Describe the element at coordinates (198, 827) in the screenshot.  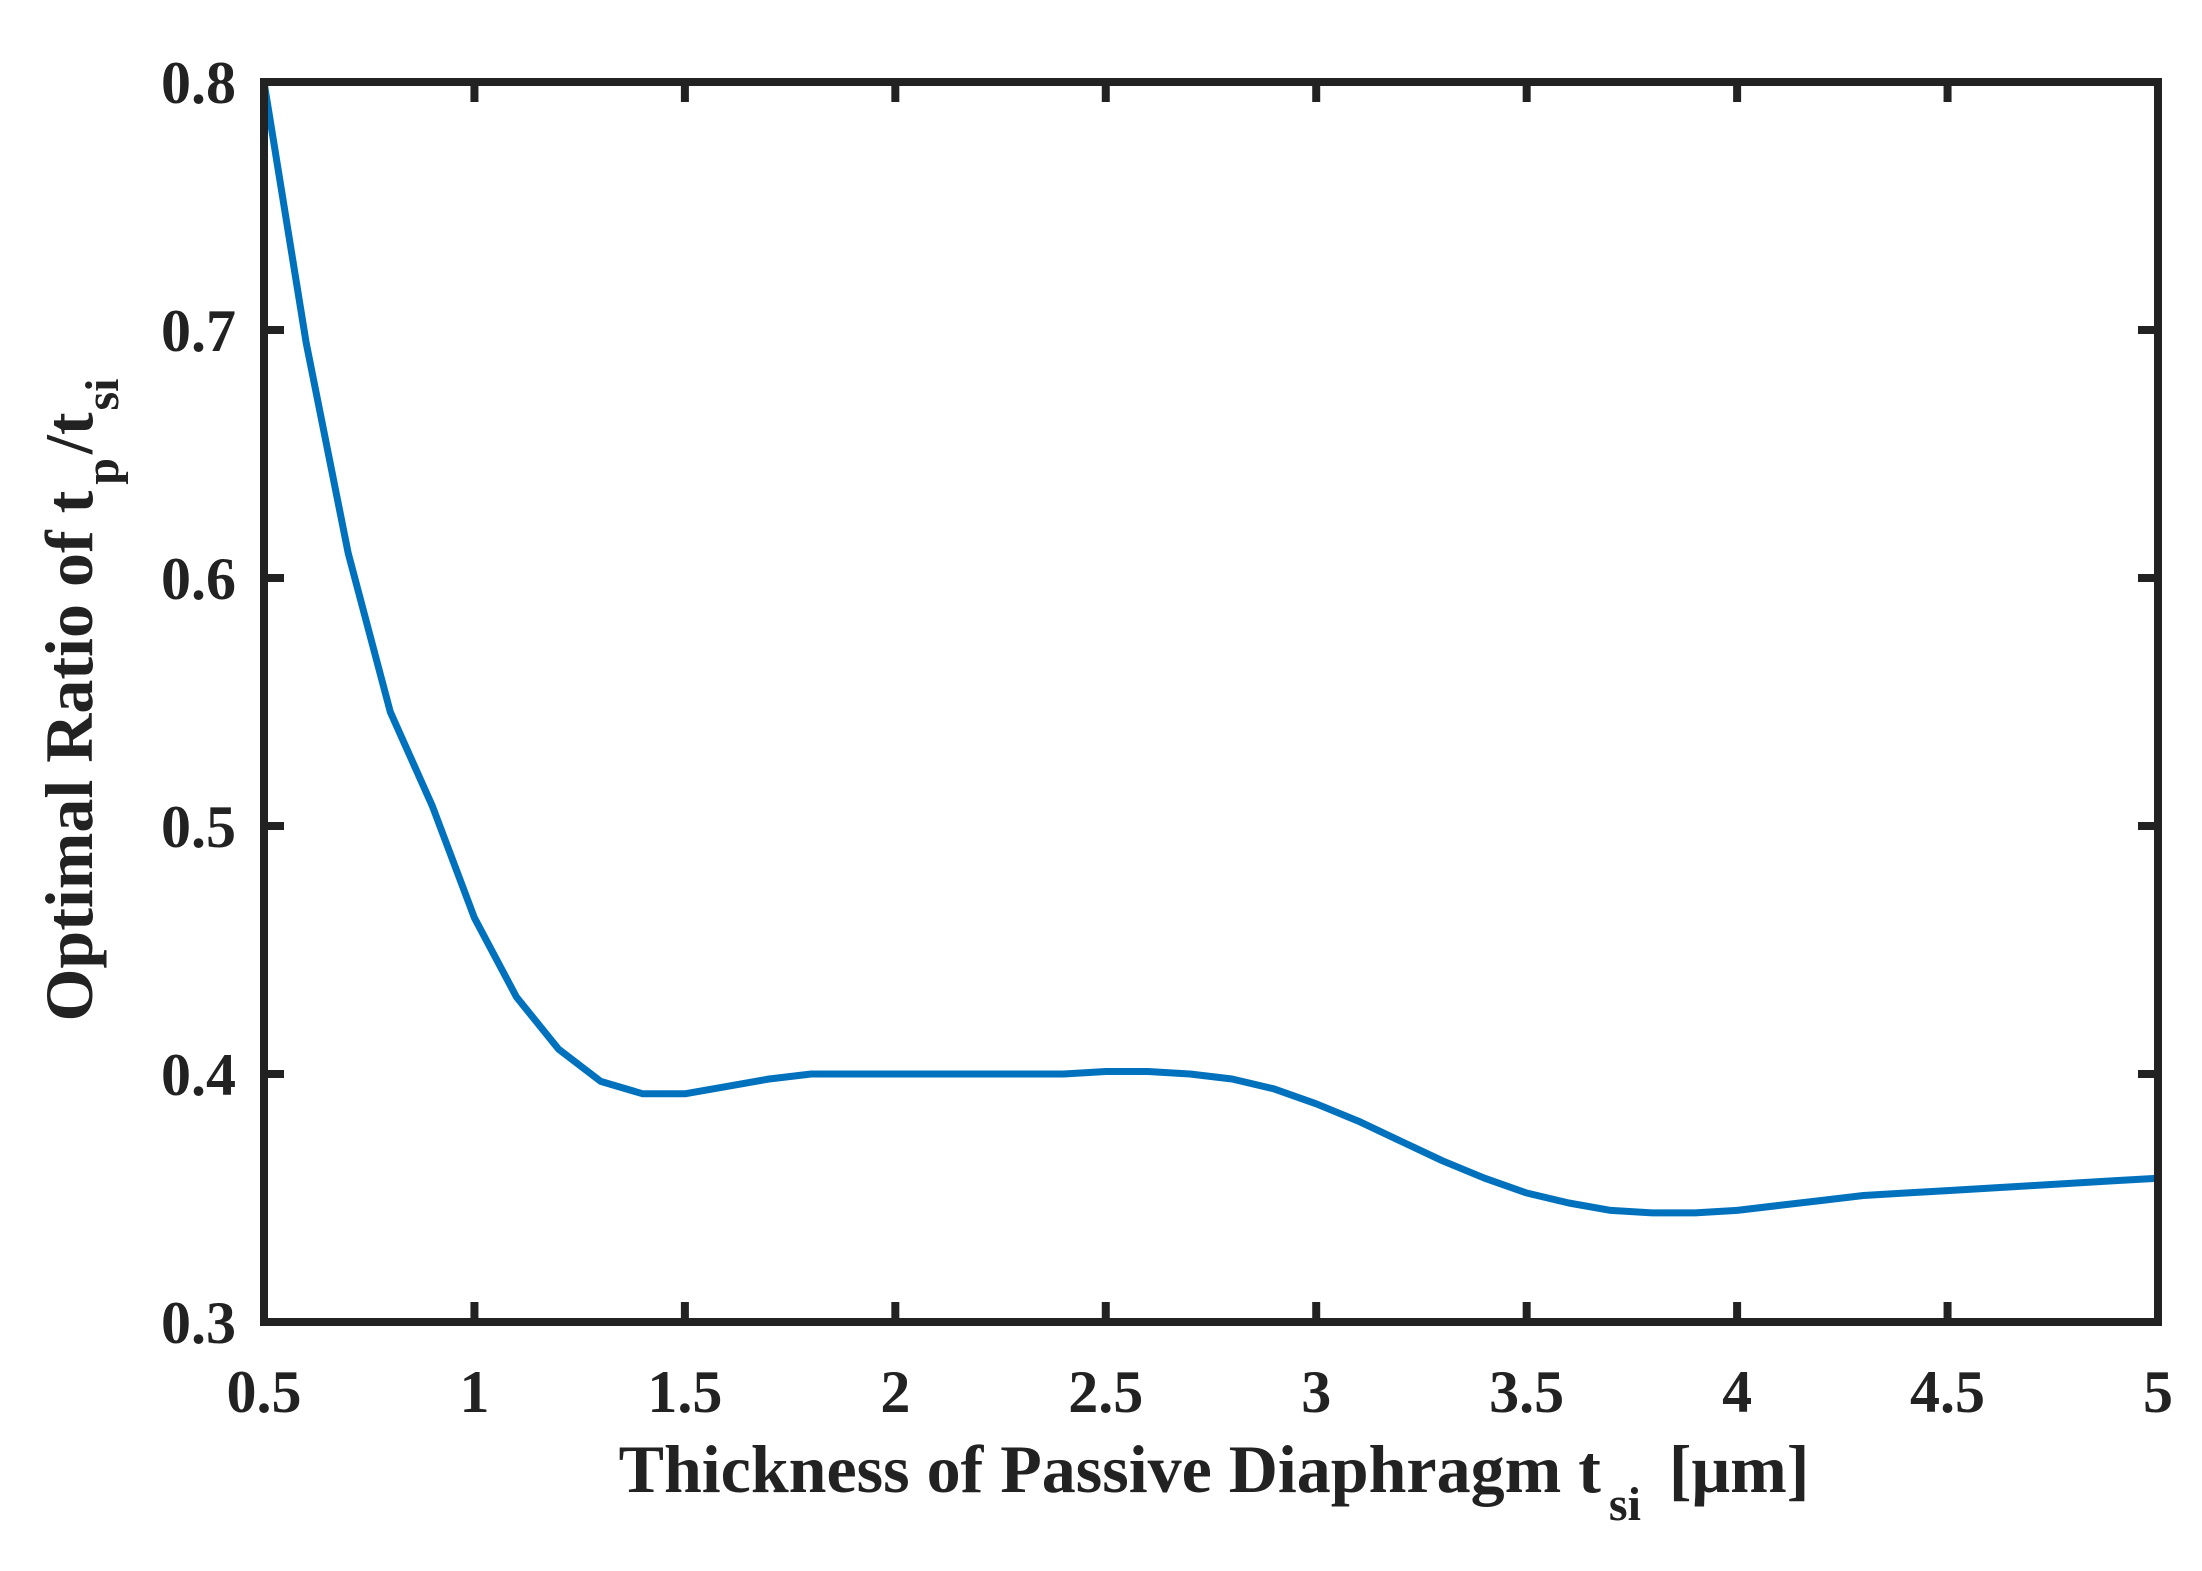
I see `y-tick-label: 0.5` at that location.